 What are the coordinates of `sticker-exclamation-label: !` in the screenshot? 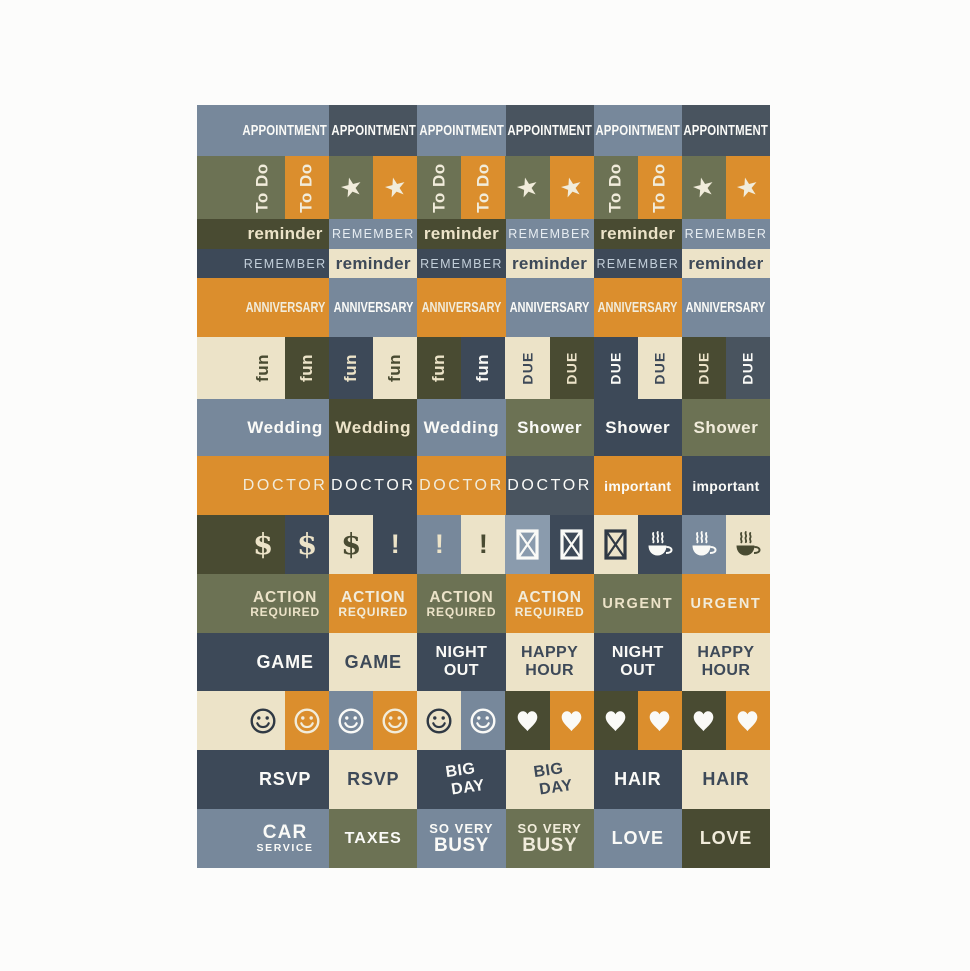 It's located at (483, 544).